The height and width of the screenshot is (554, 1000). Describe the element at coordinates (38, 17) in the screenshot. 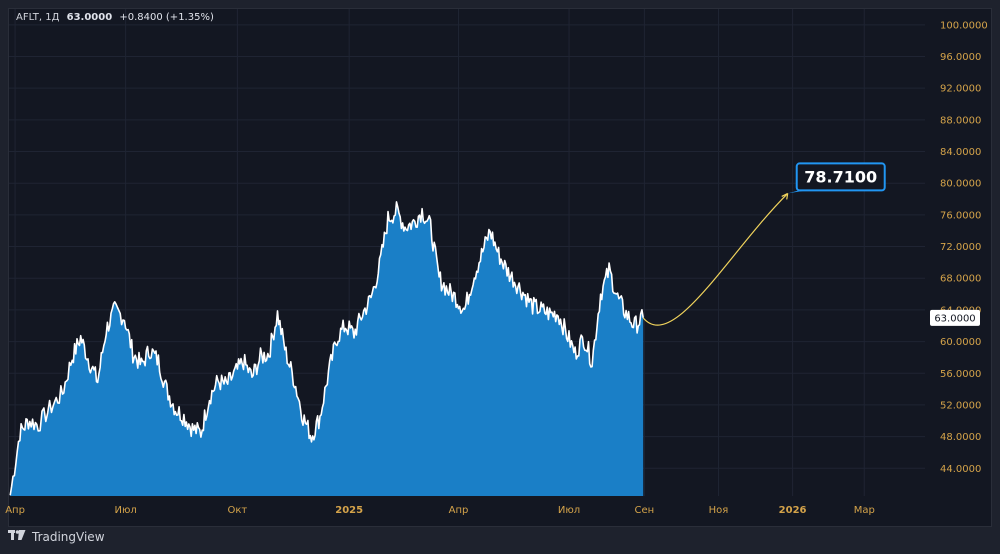

I see `symbol-name: AFLT, 1Д` at that location.